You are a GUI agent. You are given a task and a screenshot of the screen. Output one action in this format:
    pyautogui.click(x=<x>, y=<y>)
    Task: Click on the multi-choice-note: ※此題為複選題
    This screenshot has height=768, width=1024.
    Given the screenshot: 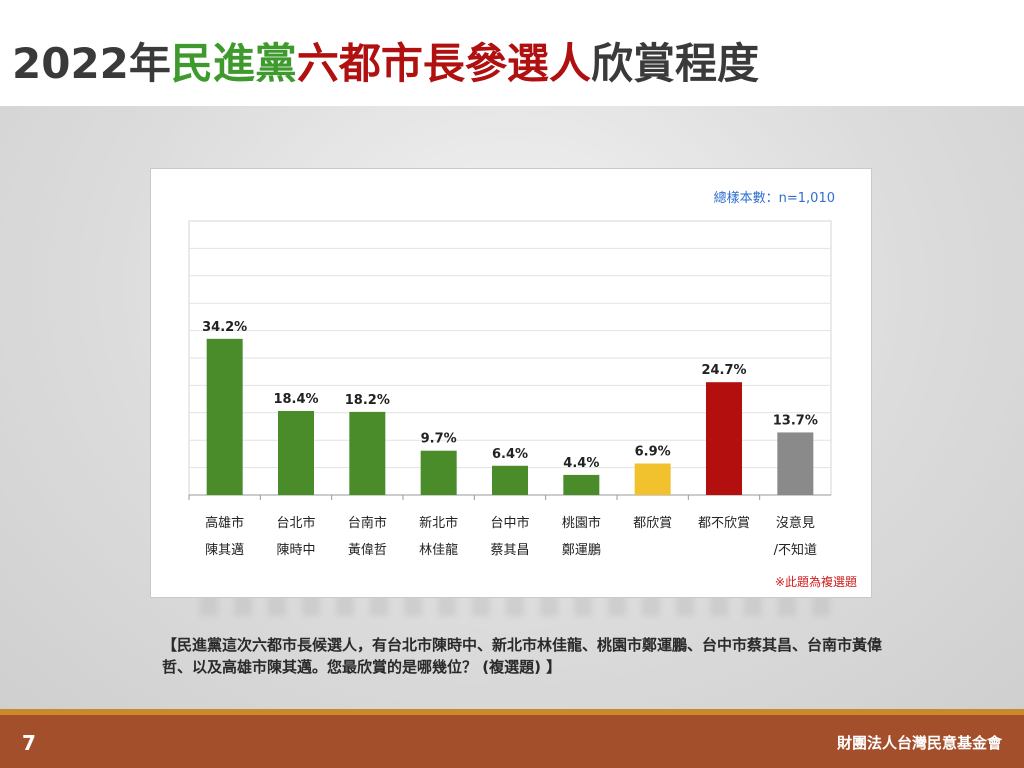 What is the action you would take?
    pyautogui.click(x=815, y=582)
    